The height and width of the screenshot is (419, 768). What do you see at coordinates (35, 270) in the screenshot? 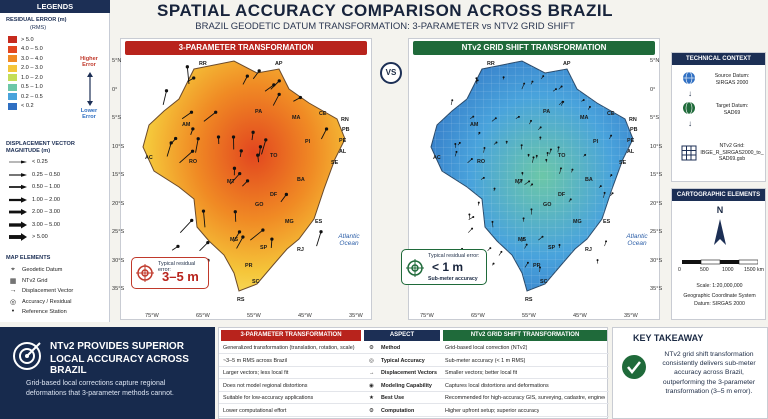
I see `map-element-item: ⌖ Geodetic Datum` at bounding box center [35, 270].